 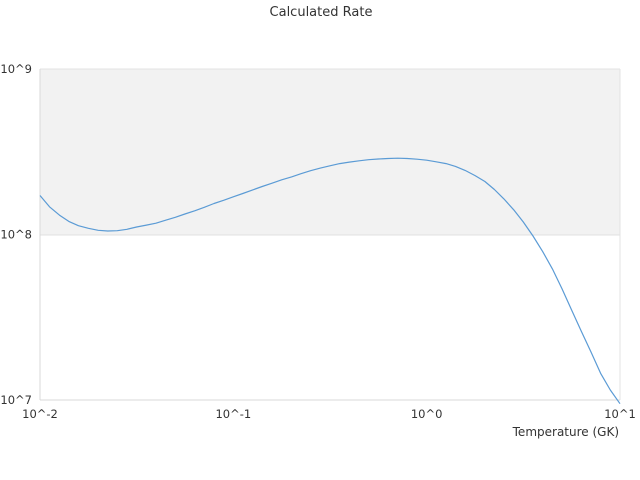 I want to click on x-tick-label: 10^-2, so click(x=40, y=414).